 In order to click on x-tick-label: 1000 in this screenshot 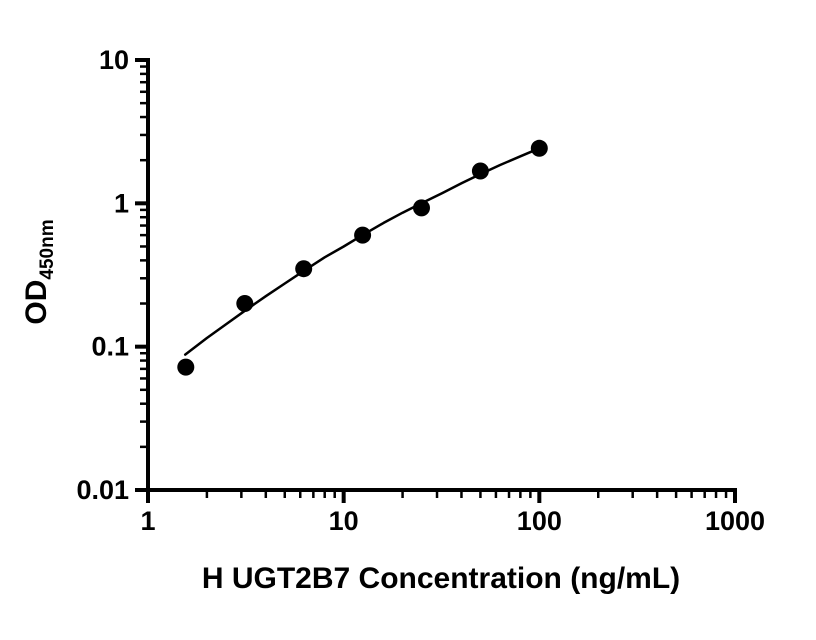, I will do `click(735, 521)`.